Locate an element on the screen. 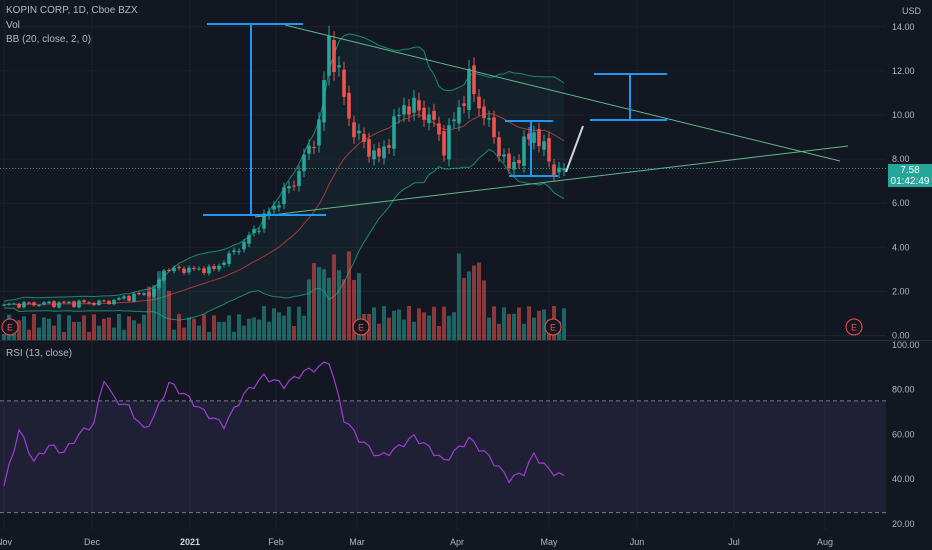  legend-volume: Vol is located at coordinates (13, 25).